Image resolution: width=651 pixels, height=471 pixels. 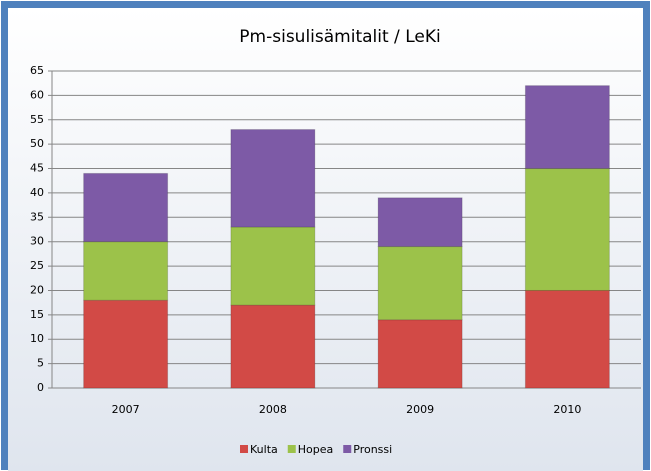 What do you see at coordinates (37, 289) in the screenshot?
I see `y-tick-label: 20` at bounding box center [37, 289].